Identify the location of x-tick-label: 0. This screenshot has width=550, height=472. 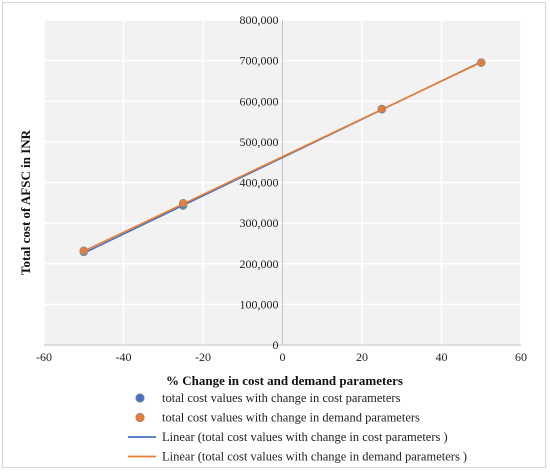
(283, 357).